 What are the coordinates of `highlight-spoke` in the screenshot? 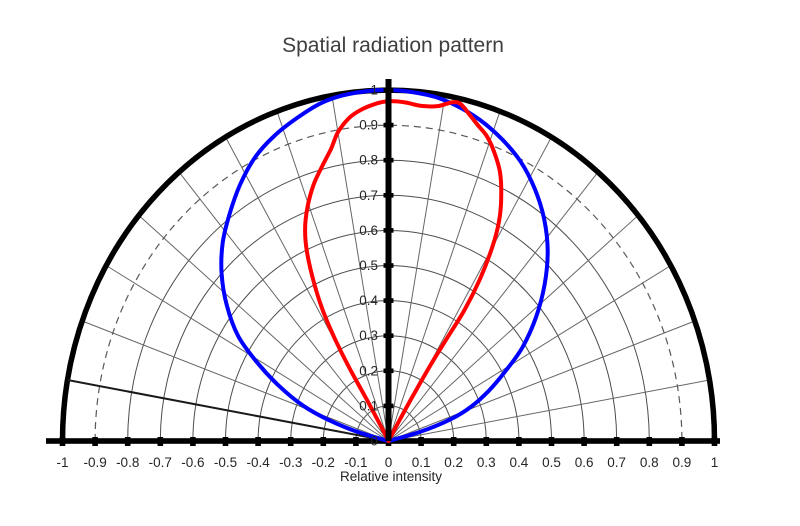 It's located at (228, 410).